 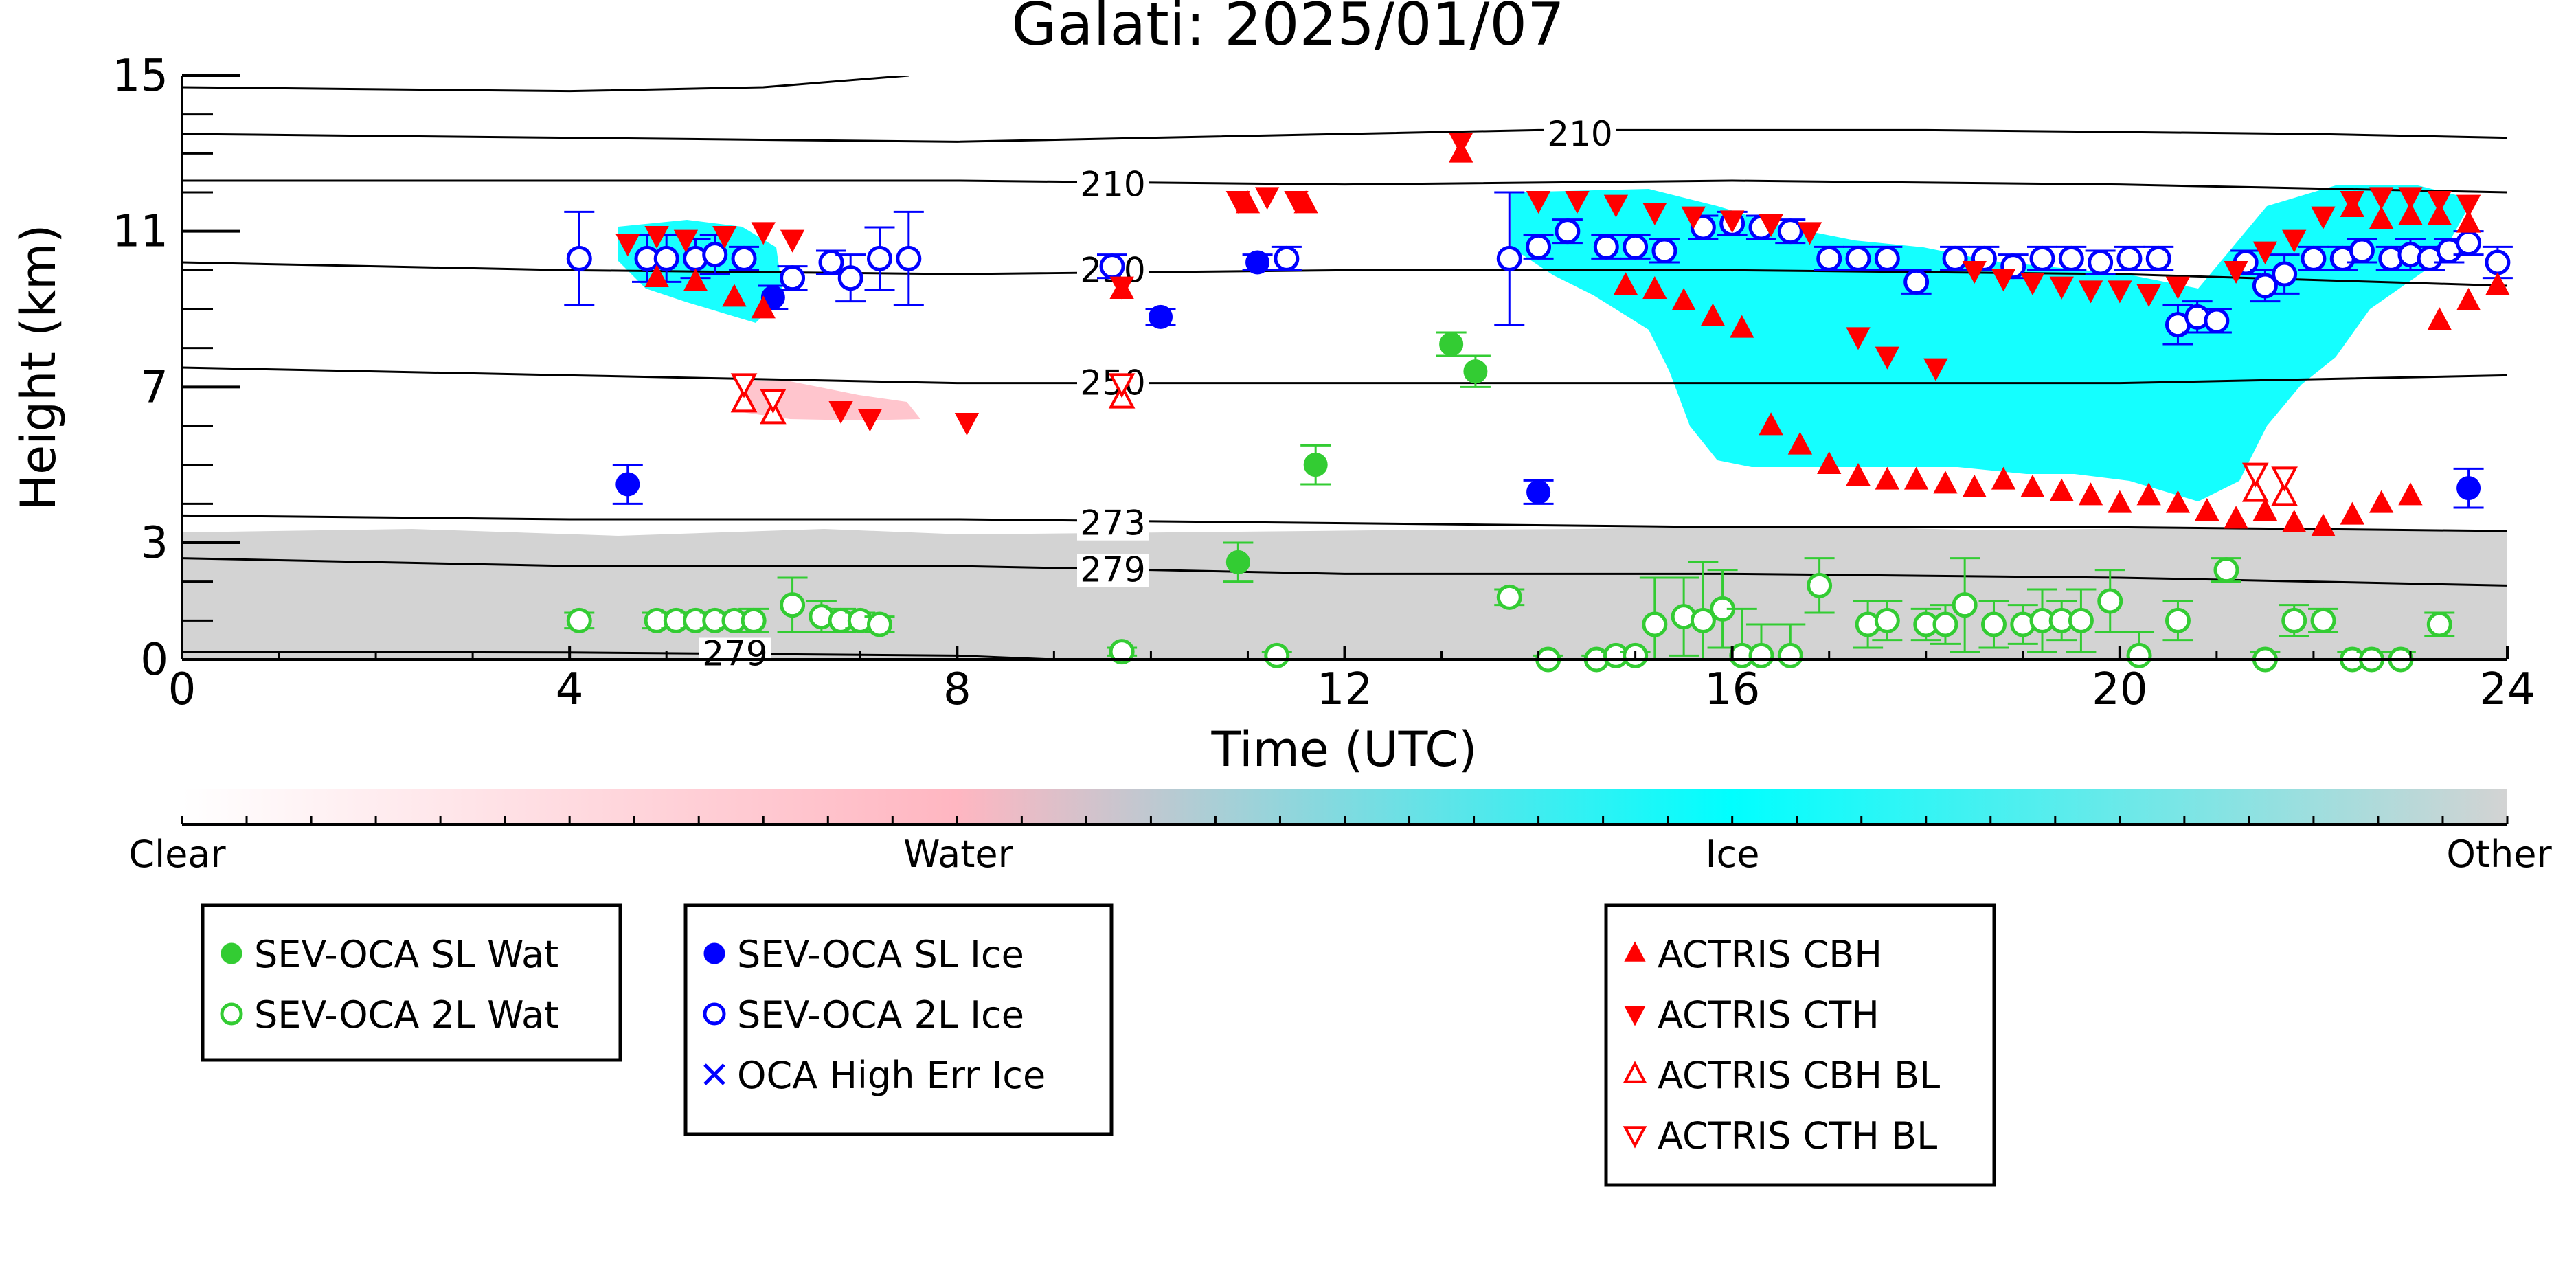 I want to click on legend-label-actris-cbh: ACTRIS CBH, so click(x=1770, y=954).